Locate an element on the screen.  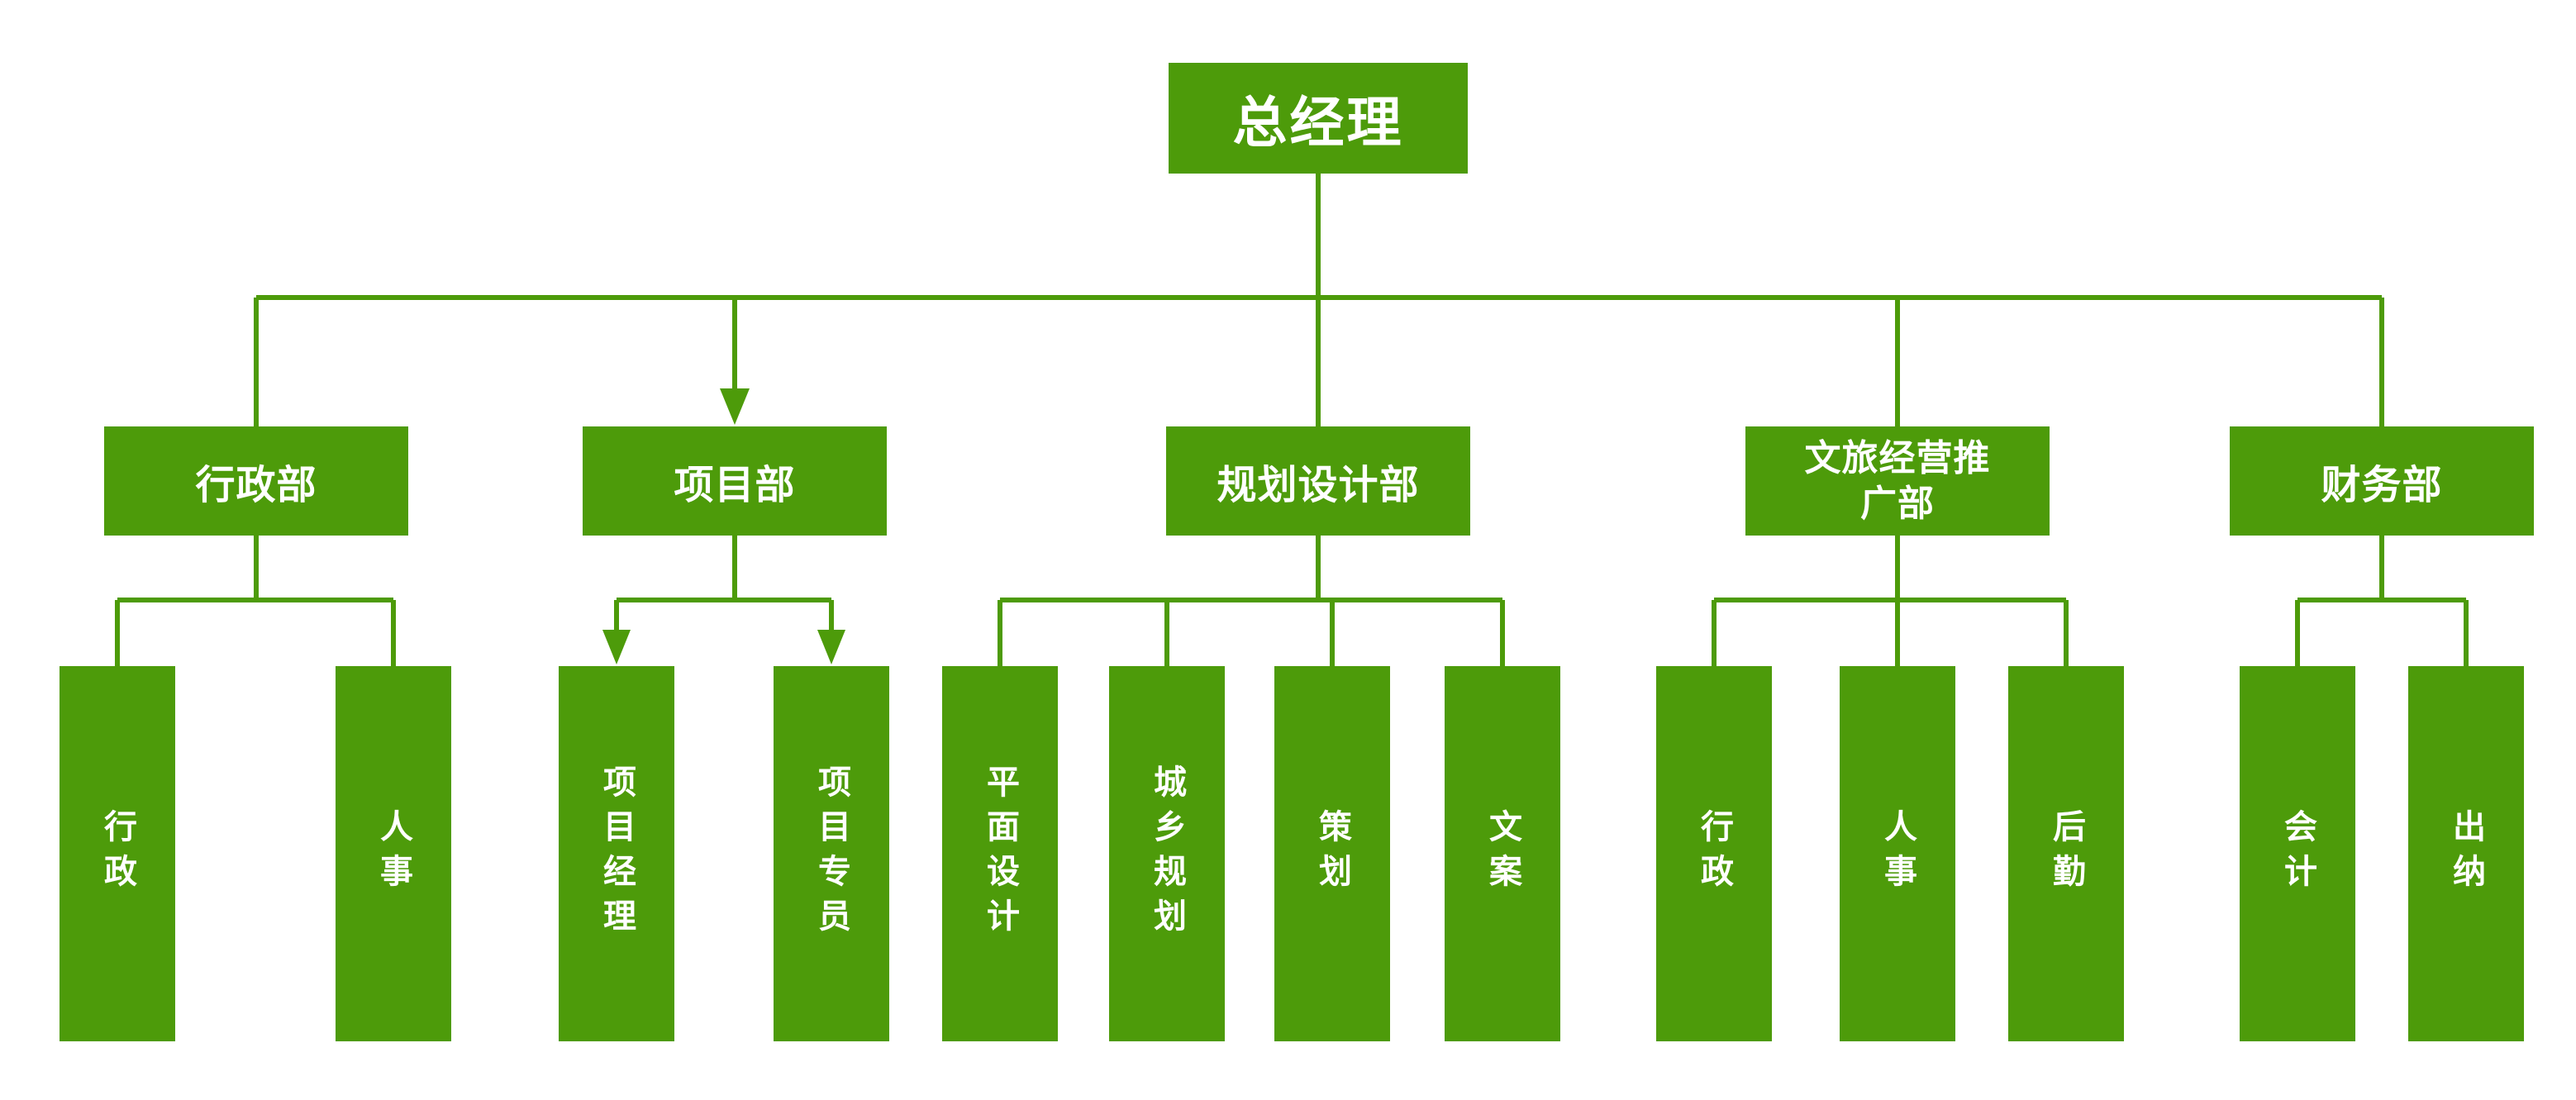
node-accountant: 会计 is located at coordinates (2297, 853).